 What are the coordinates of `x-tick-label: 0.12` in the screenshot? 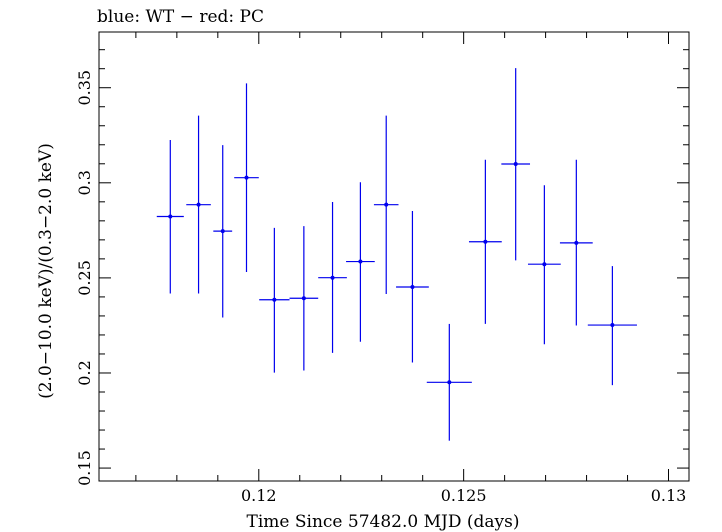 It's located at (259, 495).